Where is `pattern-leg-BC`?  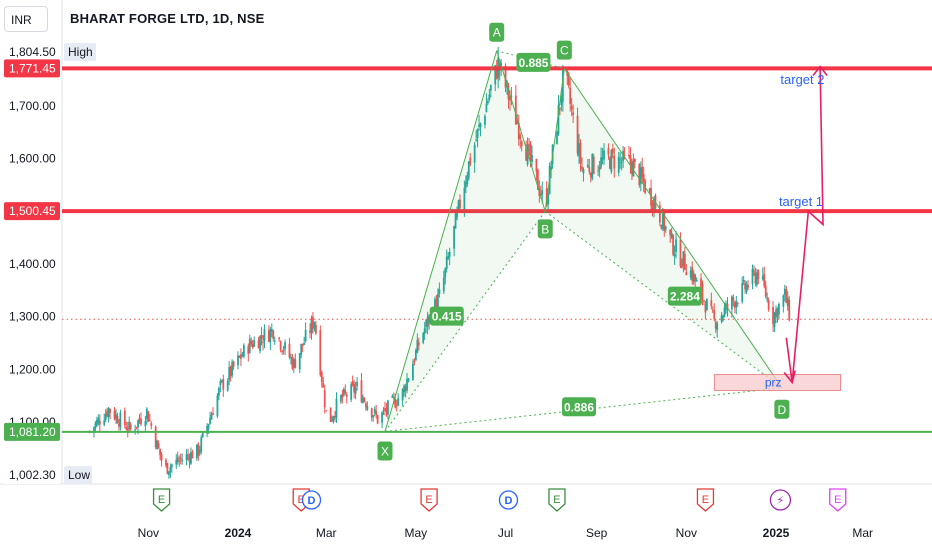
pattern-leg-BC is located at coordinates (554, 140).